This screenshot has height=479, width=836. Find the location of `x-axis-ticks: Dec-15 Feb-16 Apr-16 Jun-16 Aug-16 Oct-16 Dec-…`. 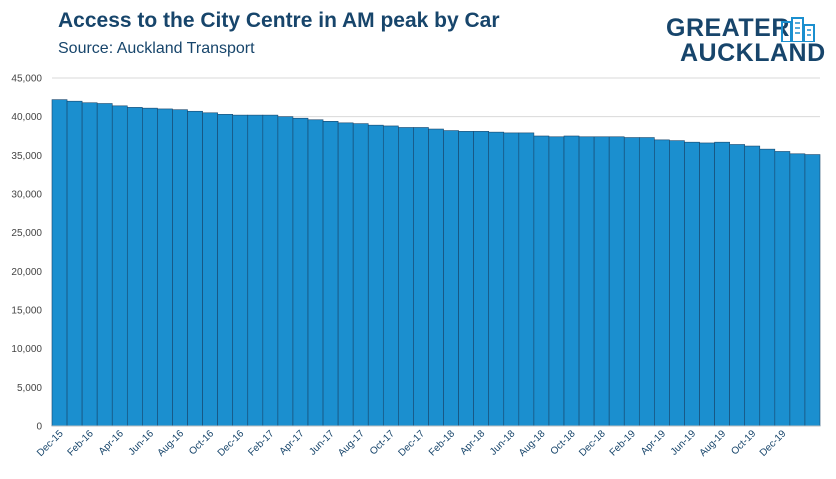

x-axis-ticks: Dec-15 Feb-16 Apr-16 Jun-16 Aug-16 Oct-16 Dec-… is located at coordinates (412, 443).